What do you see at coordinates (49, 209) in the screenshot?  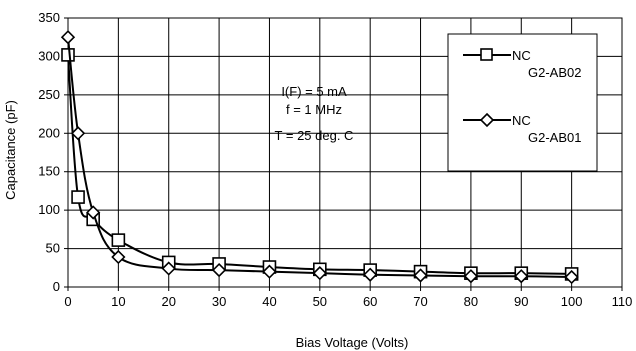 I see `y-tick-label: 100` at bounding box center [49, 209].